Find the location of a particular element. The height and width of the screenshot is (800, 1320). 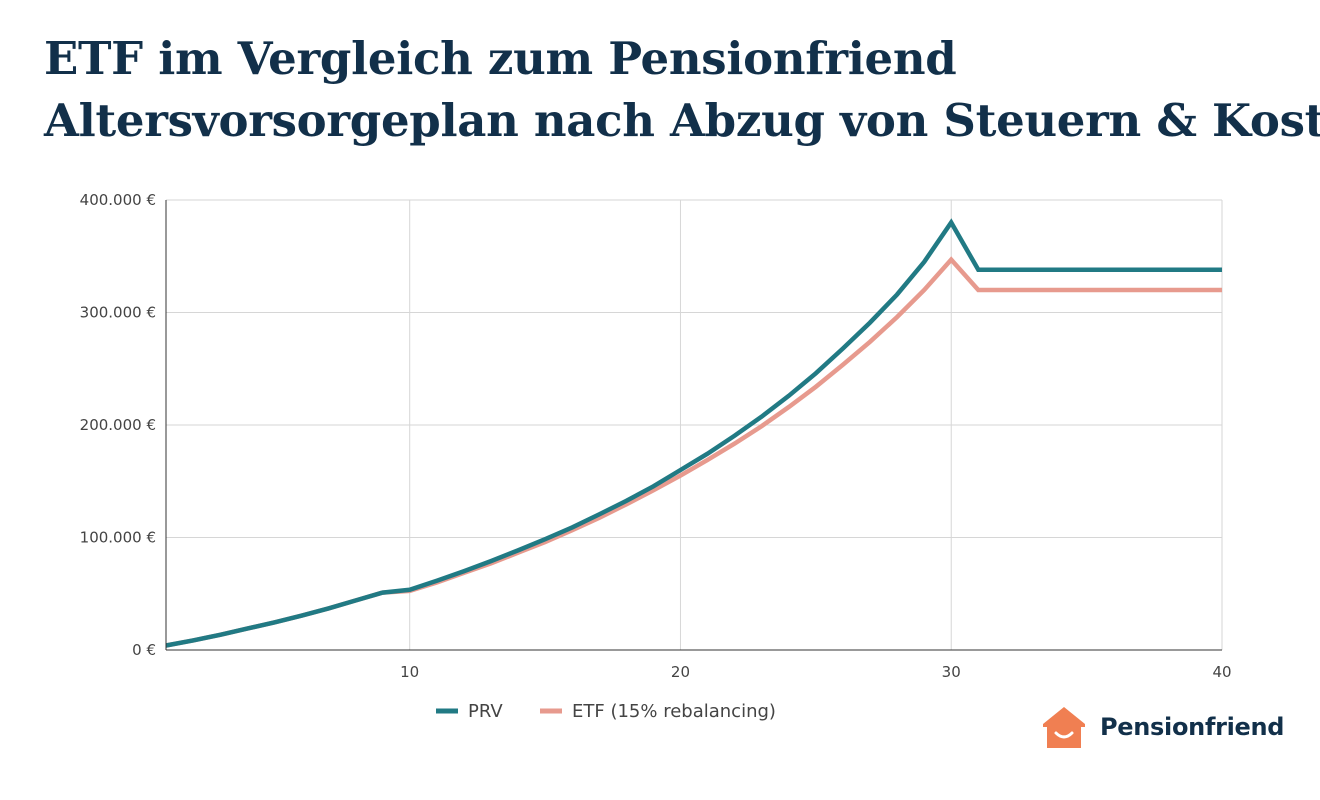

y-tick-label: 300.000 € is located at coordinates (118, 313).